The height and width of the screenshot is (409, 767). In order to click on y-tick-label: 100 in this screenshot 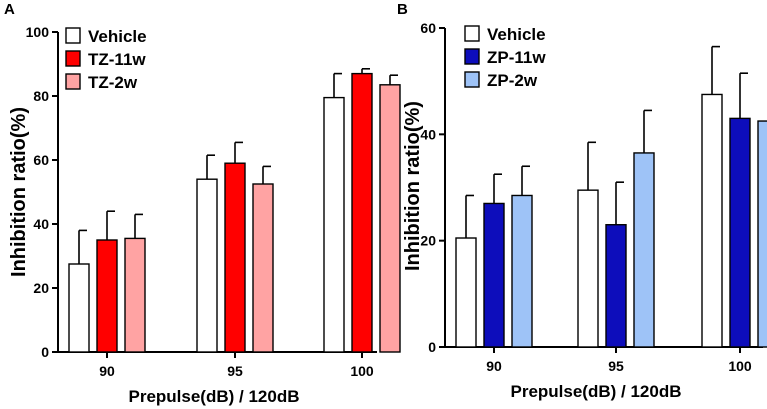, I will do `click(38, 32)`.